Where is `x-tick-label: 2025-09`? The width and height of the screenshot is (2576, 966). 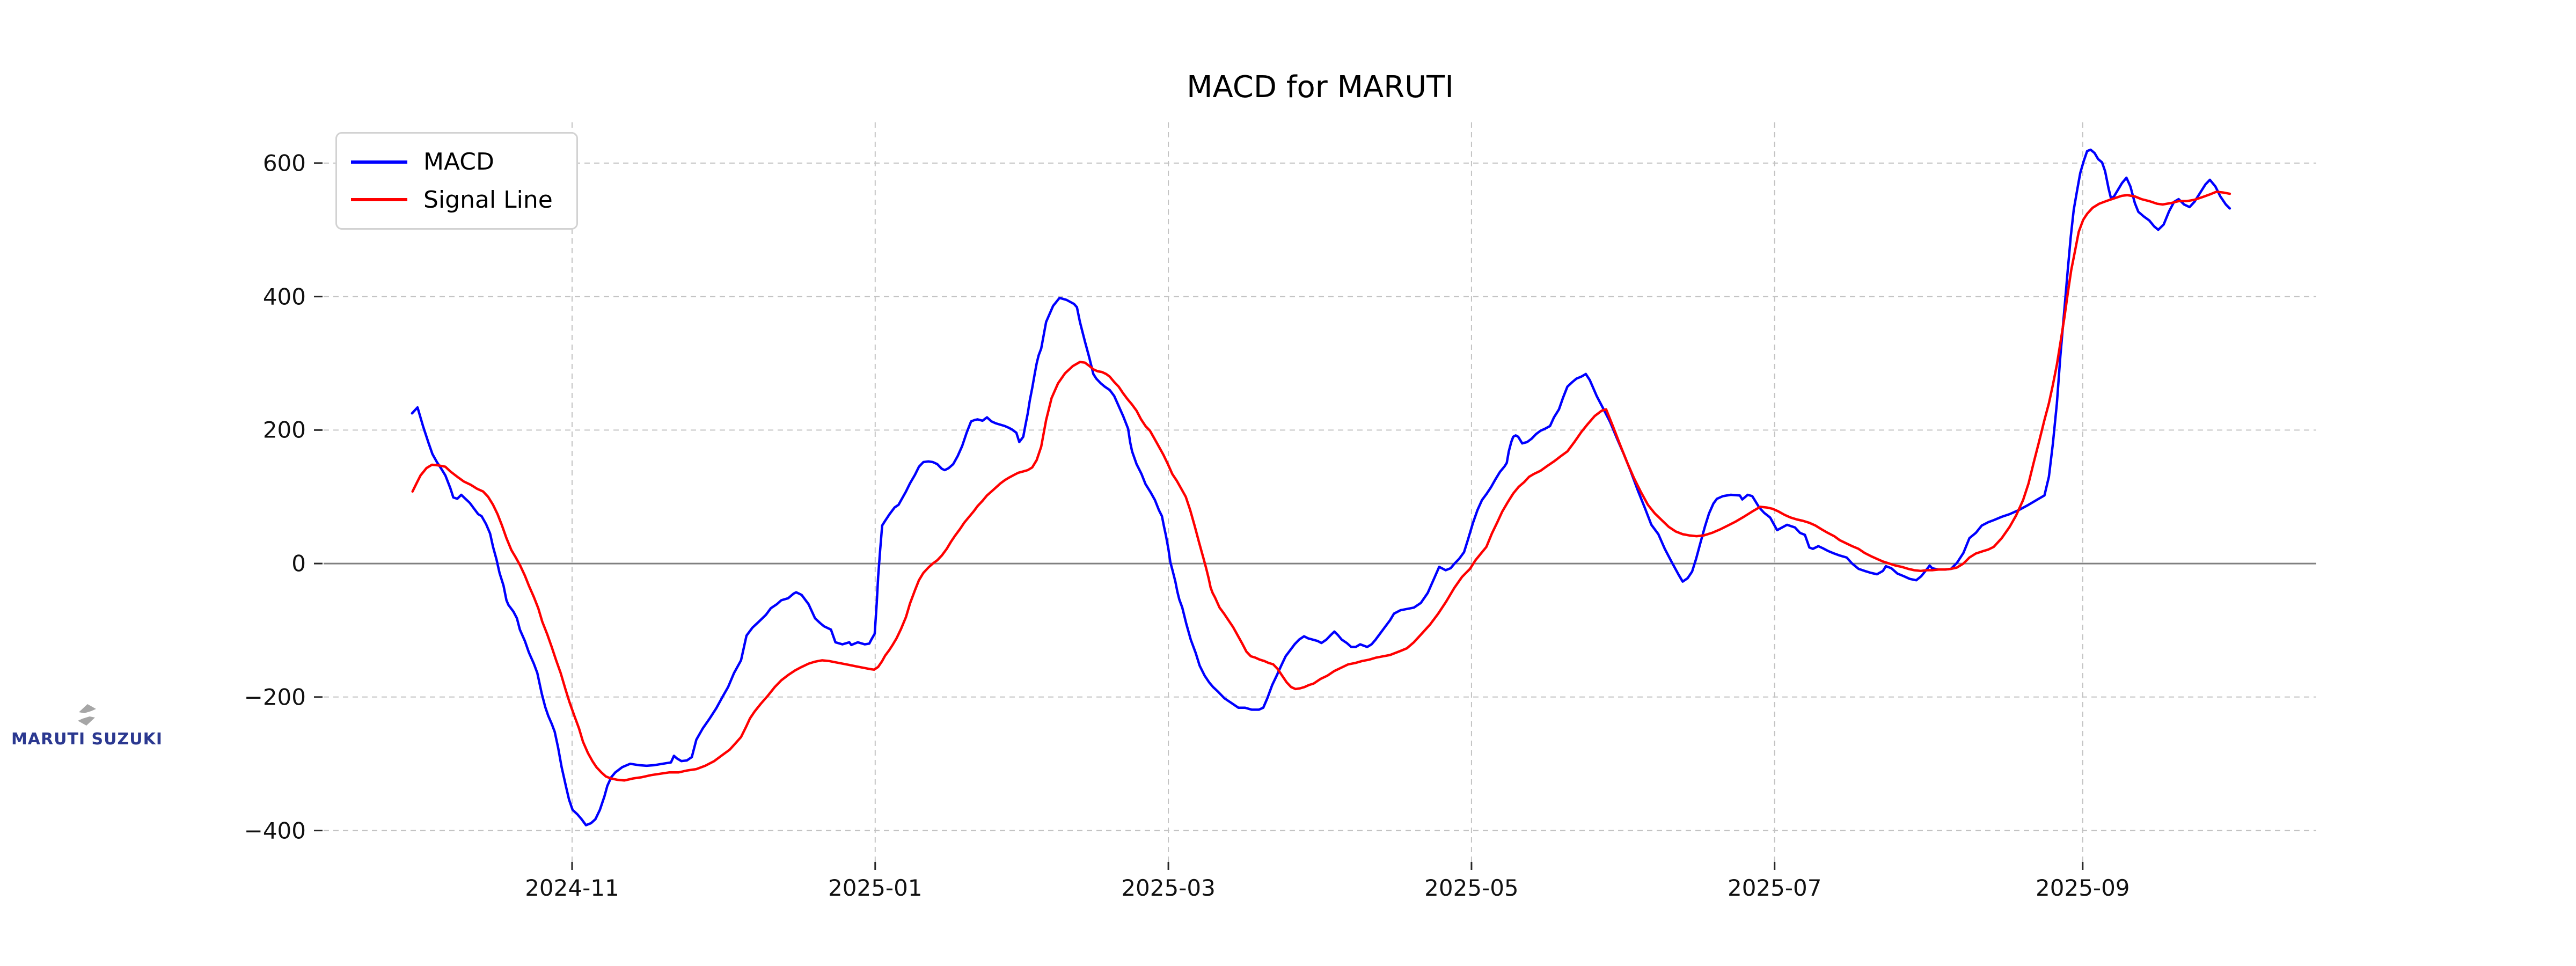 x-tick-label: 2025-09 is located at coordinates (2083, 888).